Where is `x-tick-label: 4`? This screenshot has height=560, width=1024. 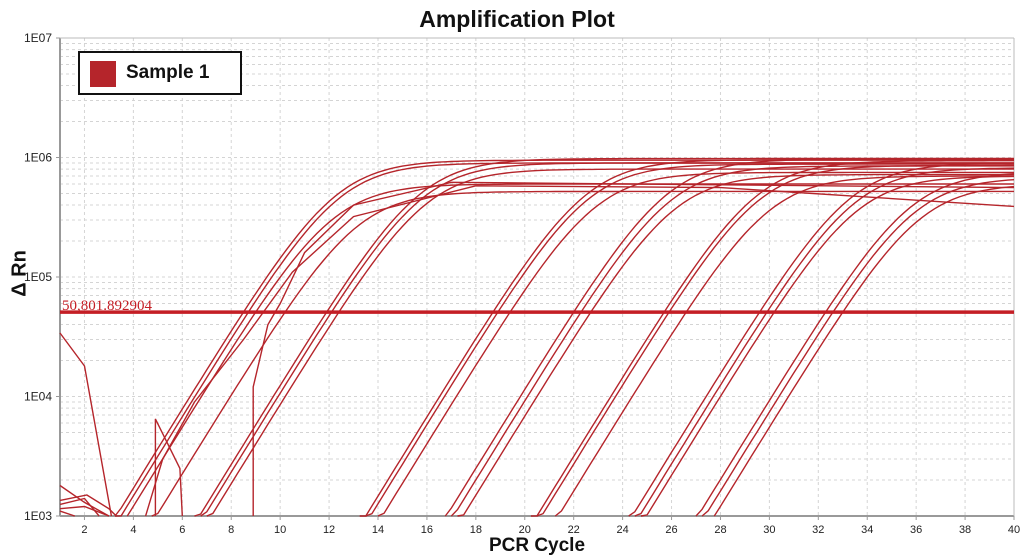 x-tick-label: 4 is located at coordinates (133, 530).